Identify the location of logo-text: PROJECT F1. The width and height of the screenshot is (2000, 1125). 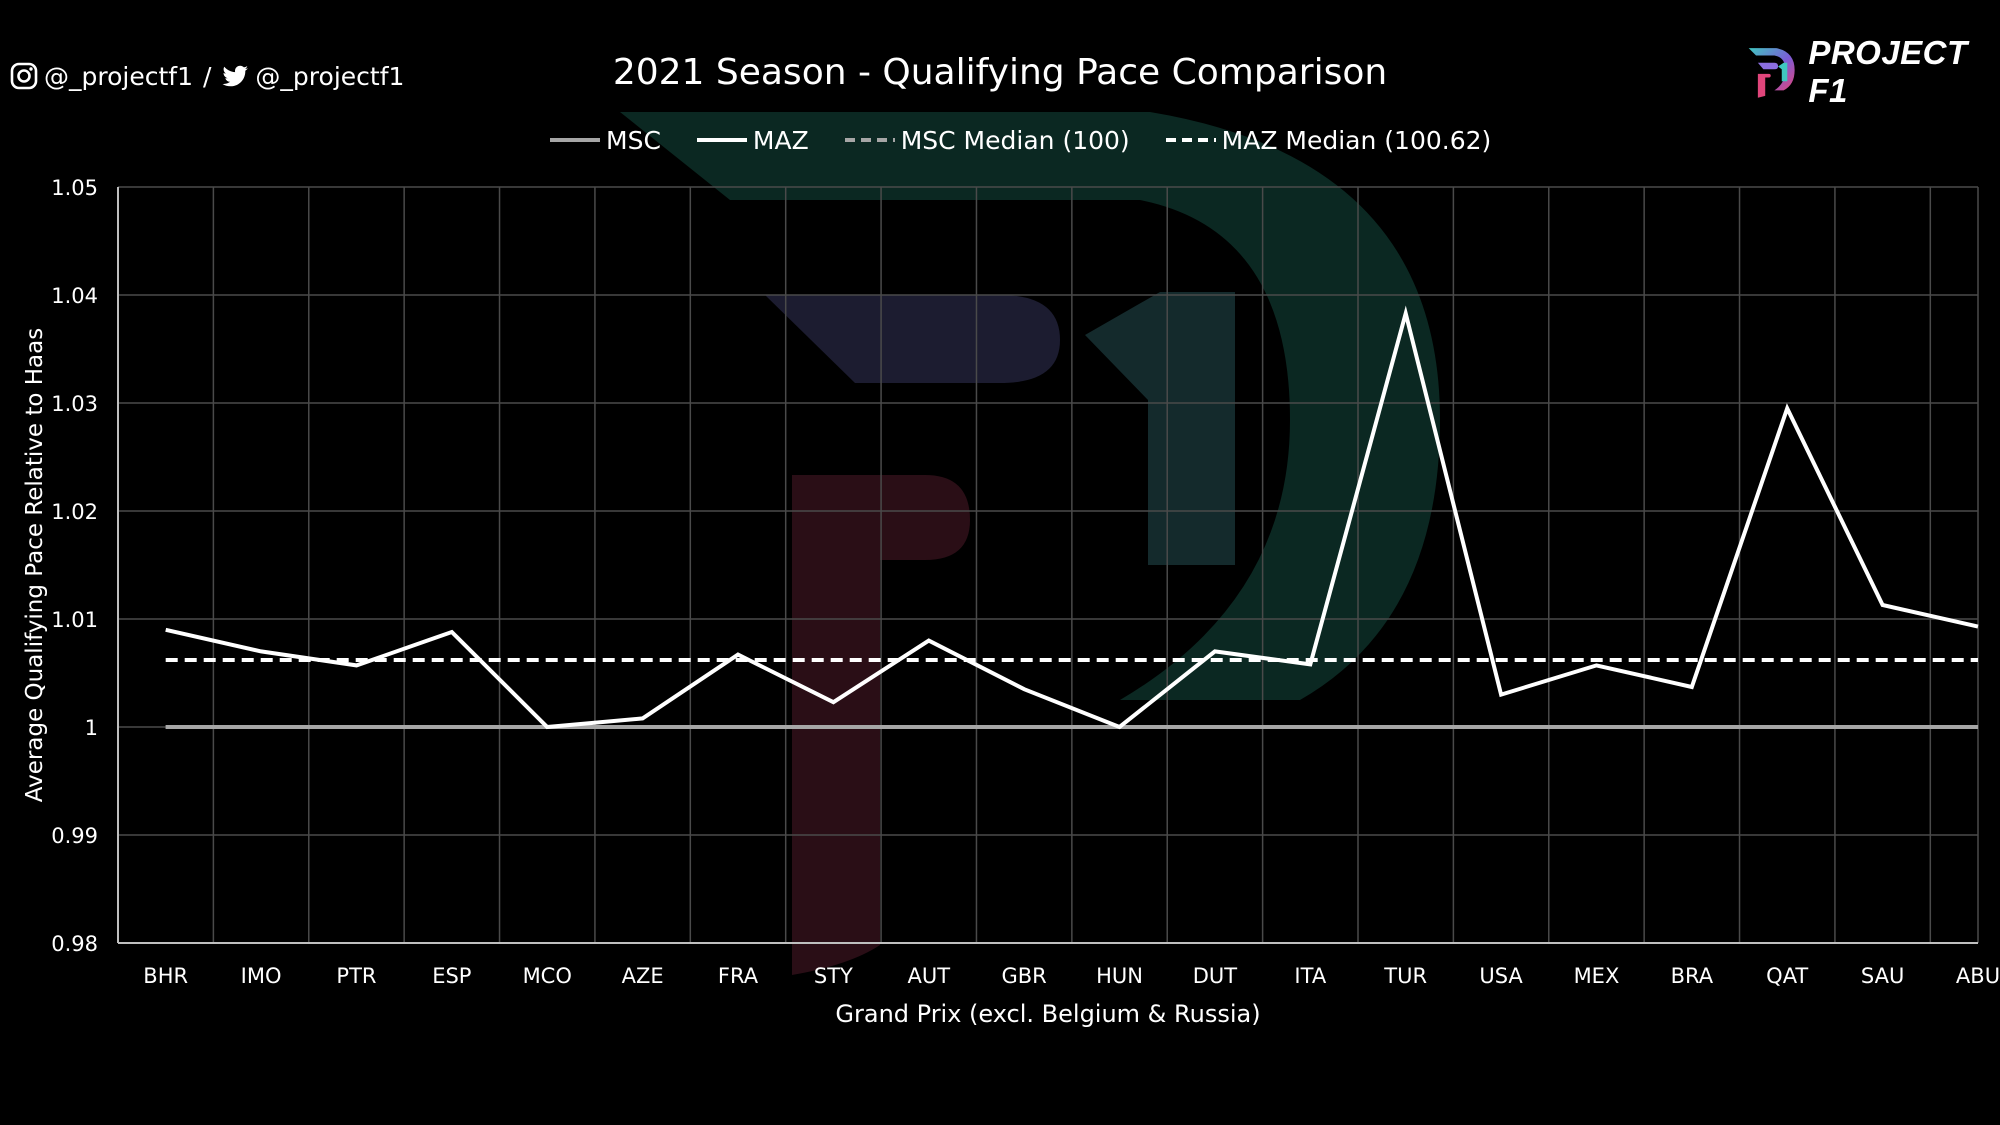
(1888, 71).